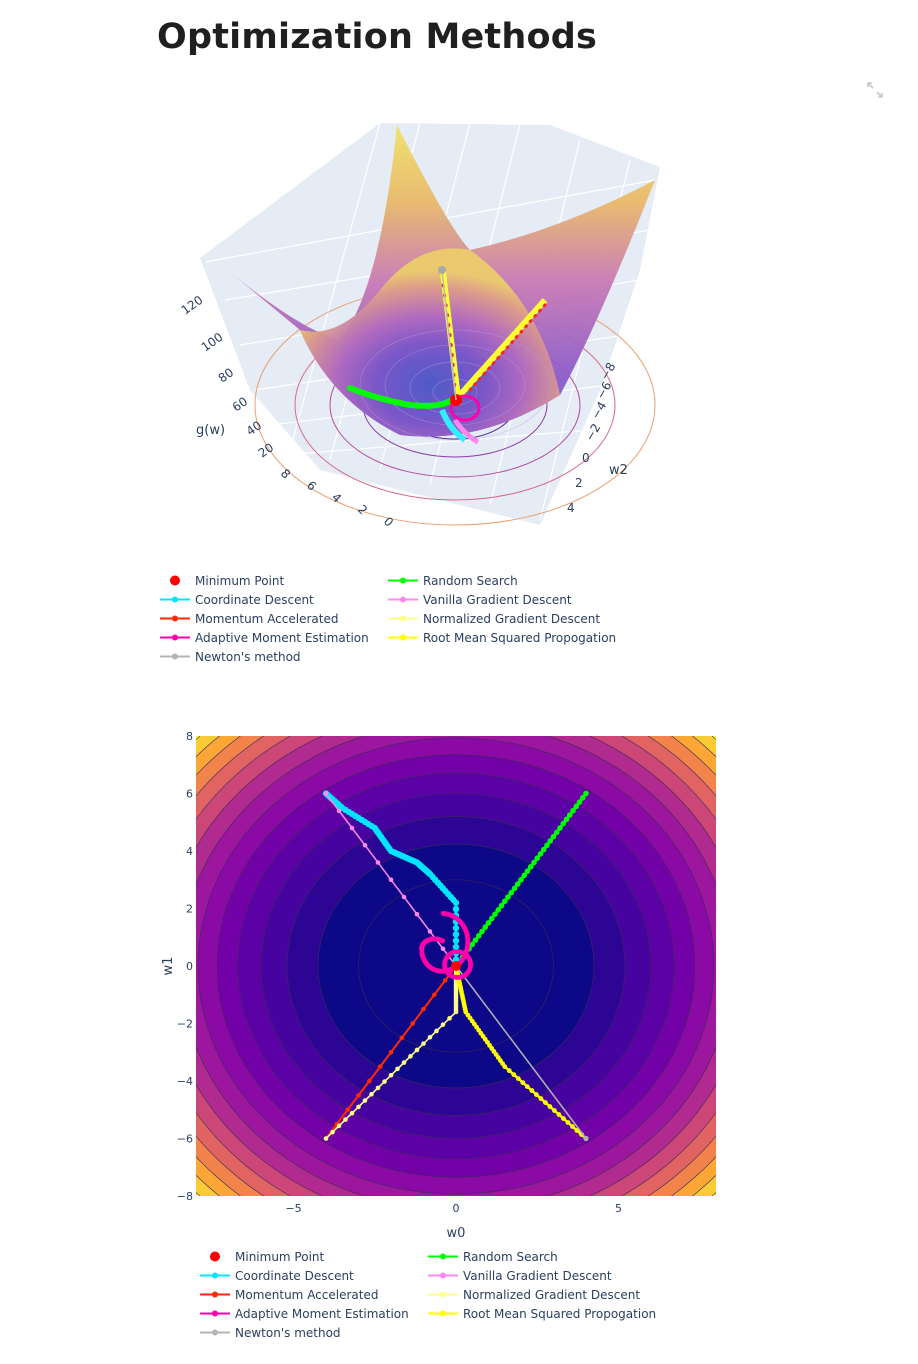 The image size is (918, 1364). What do you see at coordinates (502, 347) in the screenshot?
I see `trace3d-rmsprop-b` at bounding box center [502, 347].